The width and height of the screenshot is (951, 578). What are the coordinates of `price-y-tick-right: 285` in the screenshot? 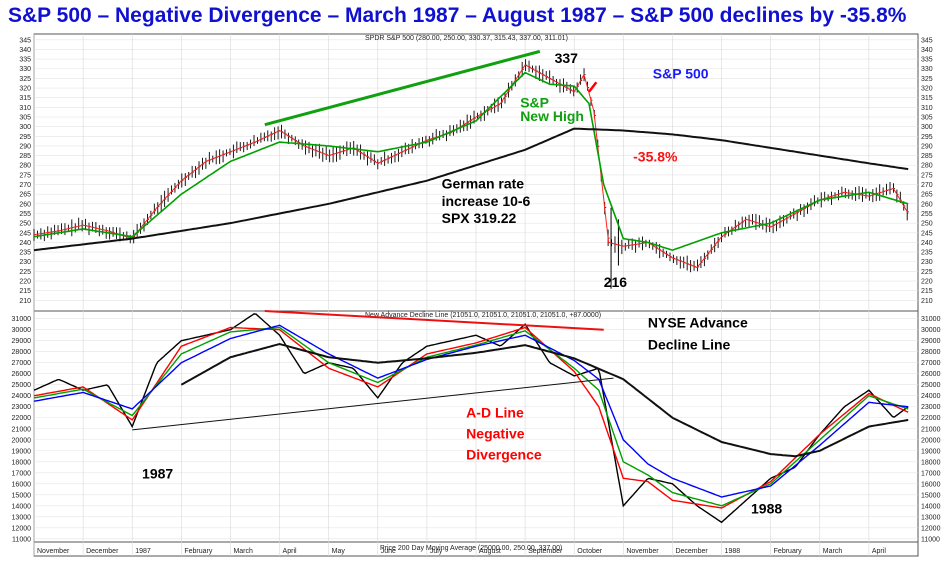 It's located at (927, 156).